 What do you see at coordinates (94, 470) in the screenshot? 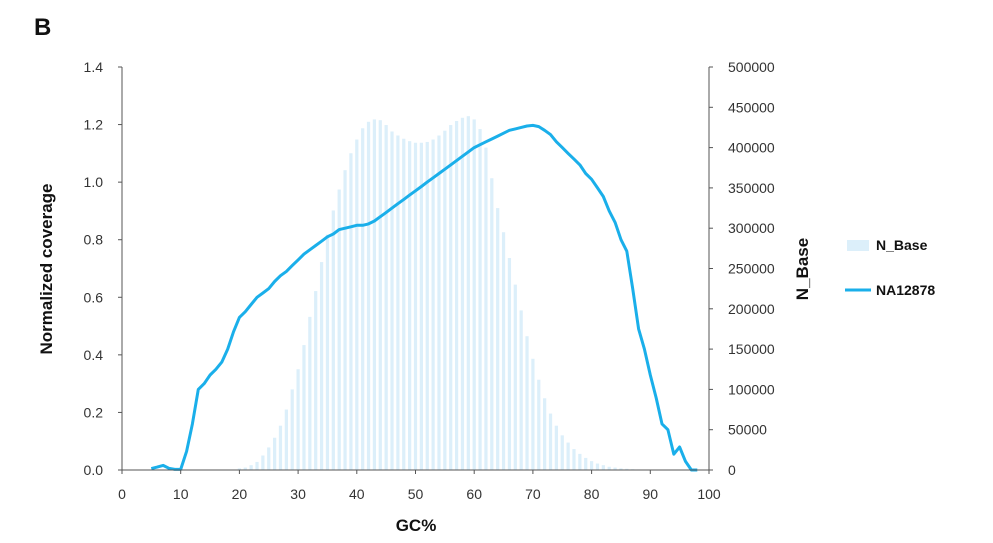
I see `y-left-tick-label: 0.0` at bounding box center [94, 470].